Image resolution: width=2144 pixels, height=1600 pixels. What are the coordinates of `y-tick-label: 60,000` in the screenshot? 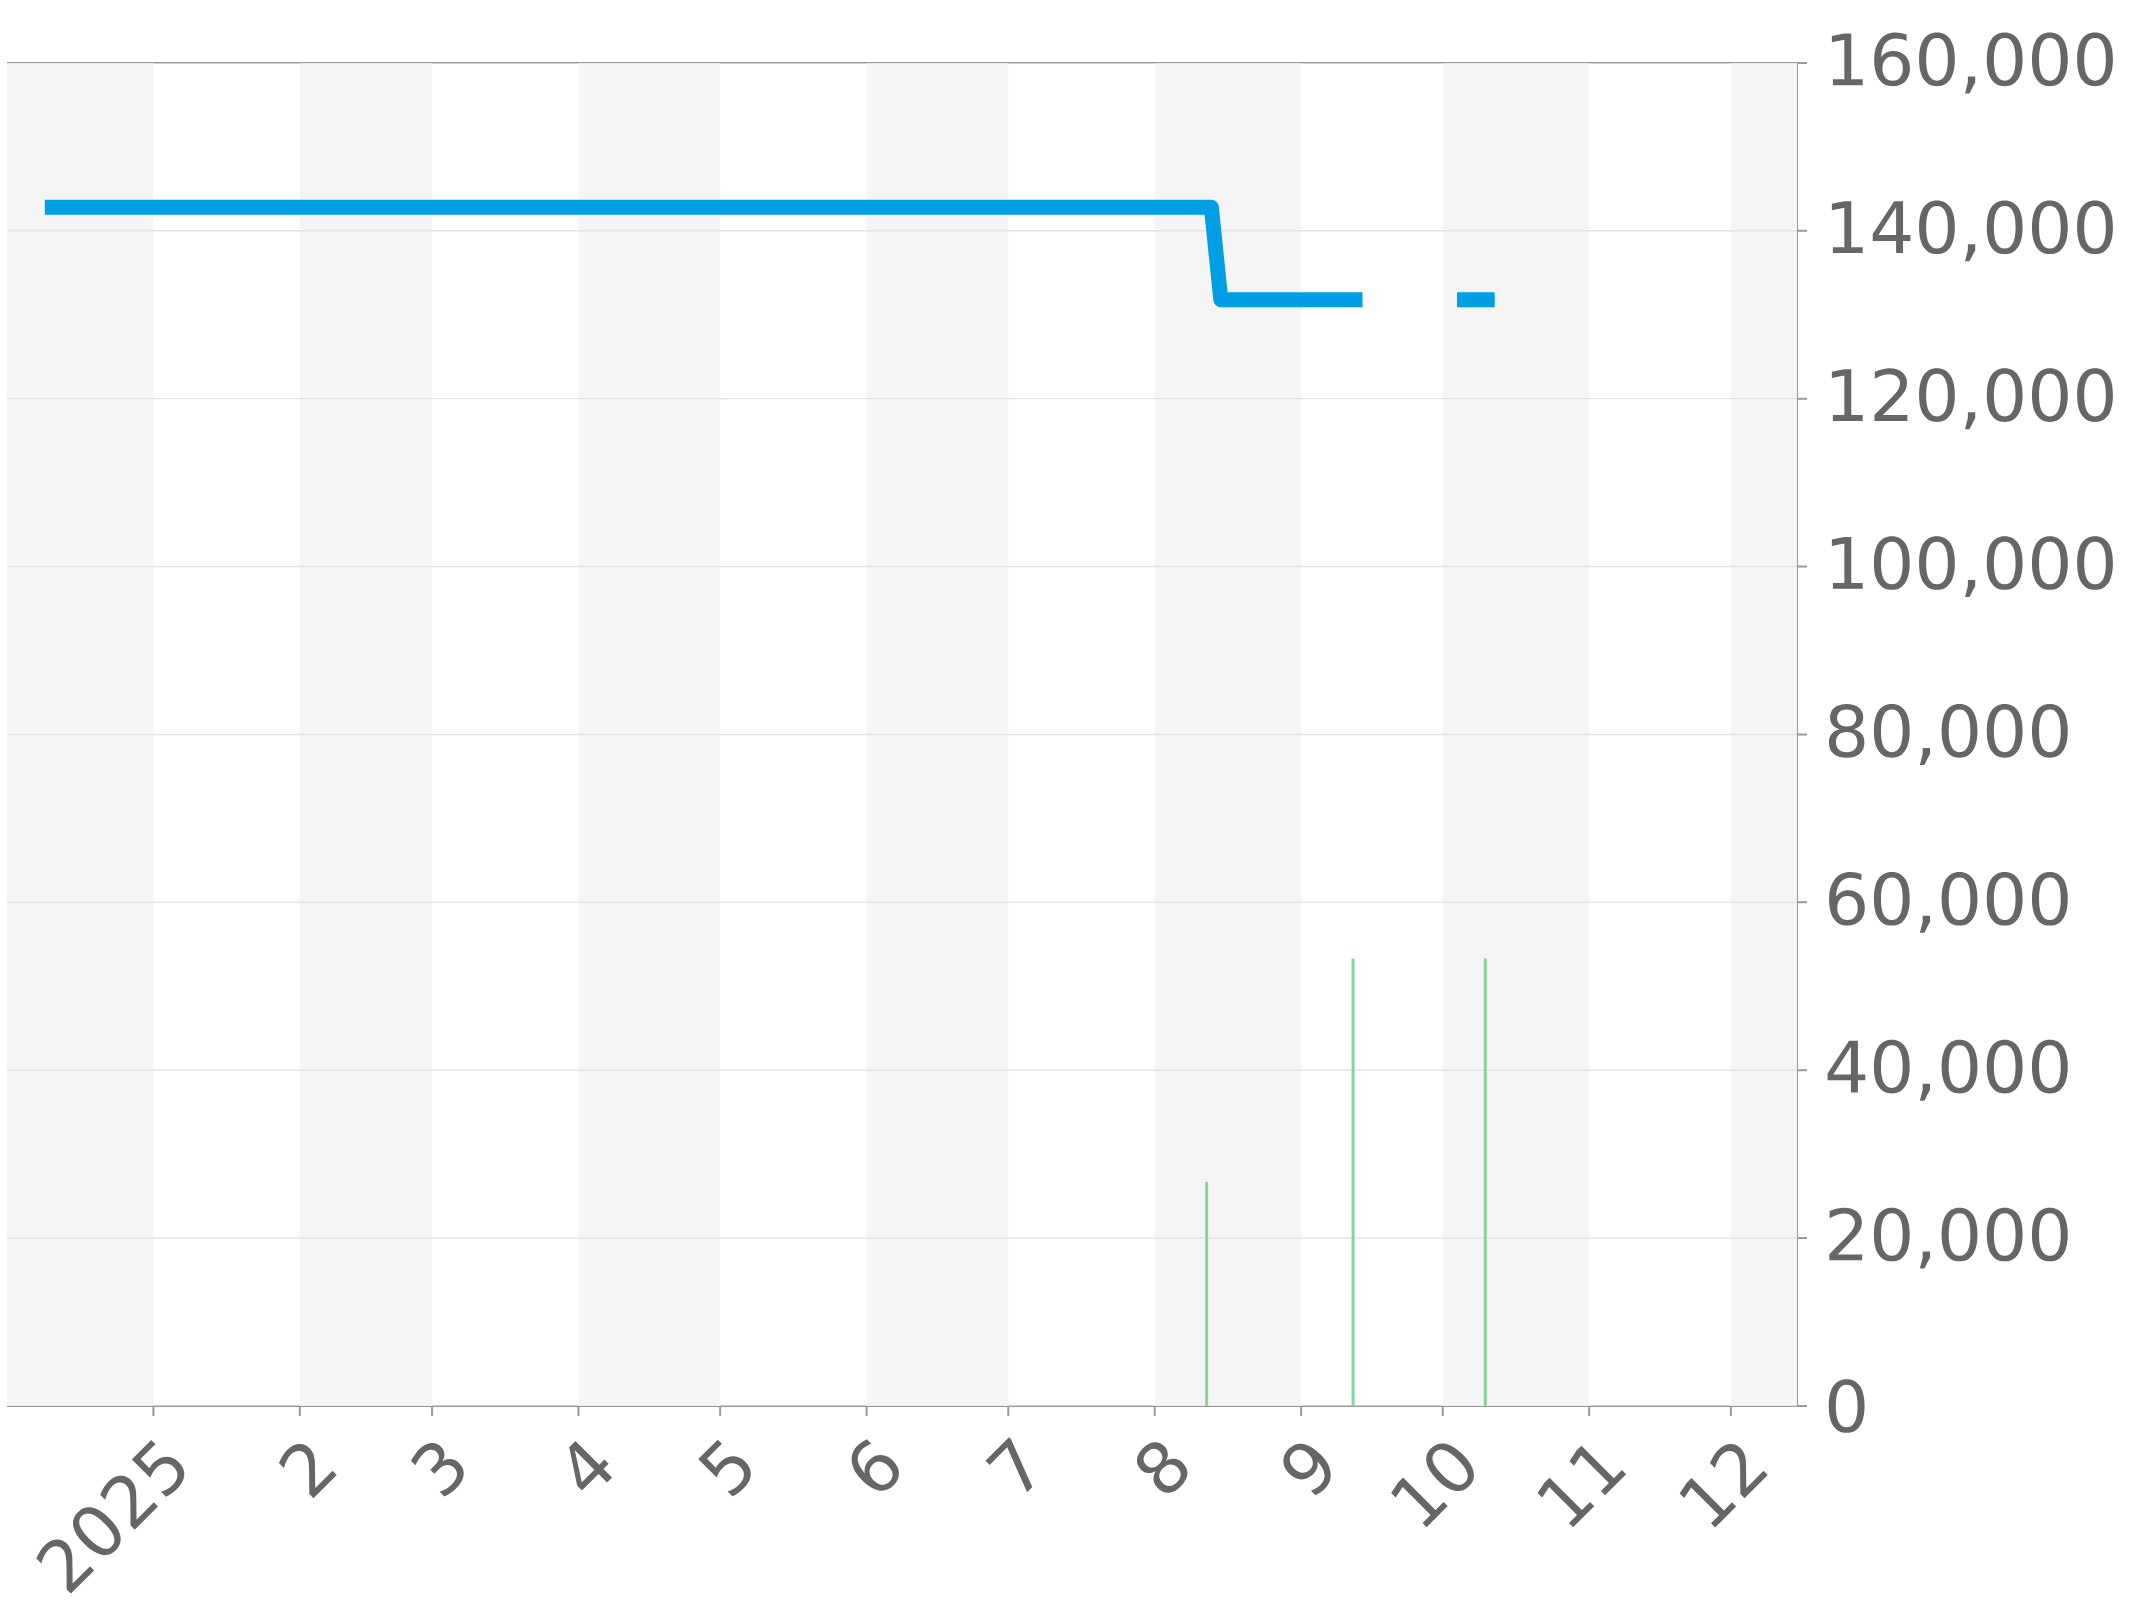 It's located at (1948, 902).